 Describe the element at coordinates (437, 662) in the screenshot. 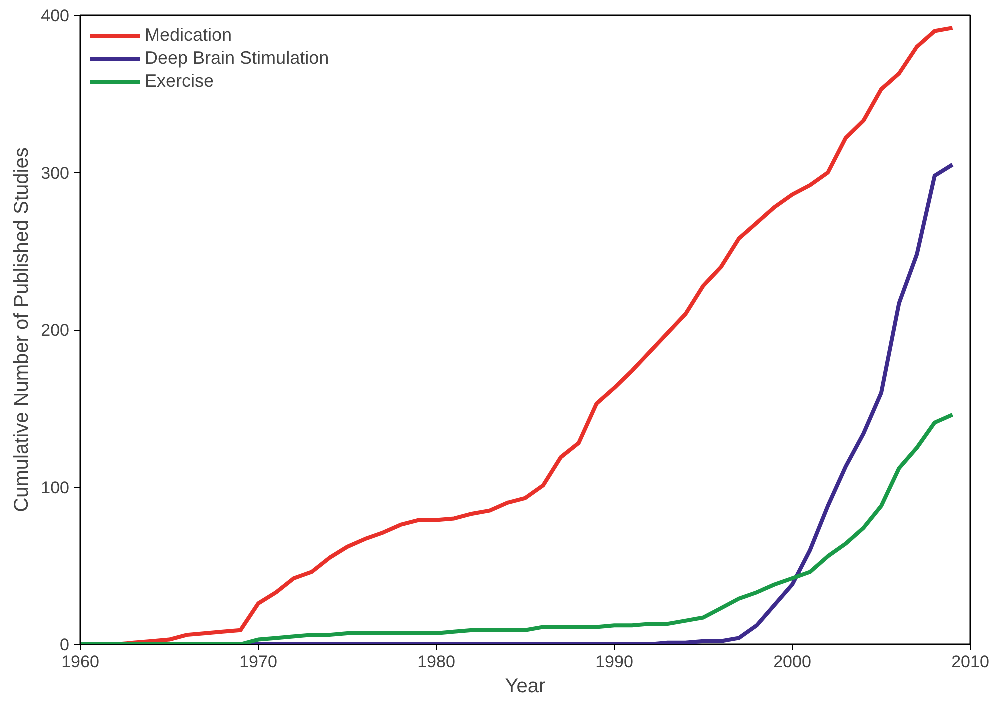

I see `x-tick-label: 1980` at that location.